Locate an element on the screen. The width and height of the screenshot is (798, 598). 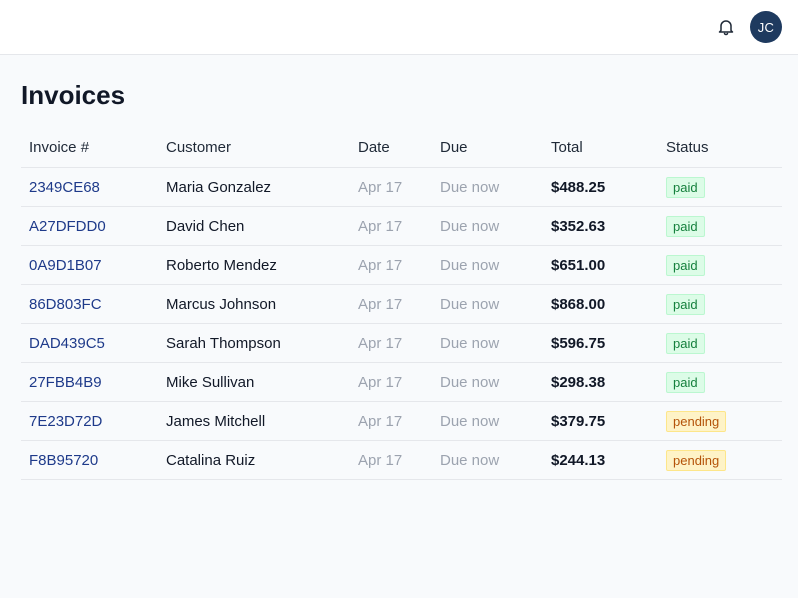
invoice-total: $244.13 is located at coordinates (578, 460).